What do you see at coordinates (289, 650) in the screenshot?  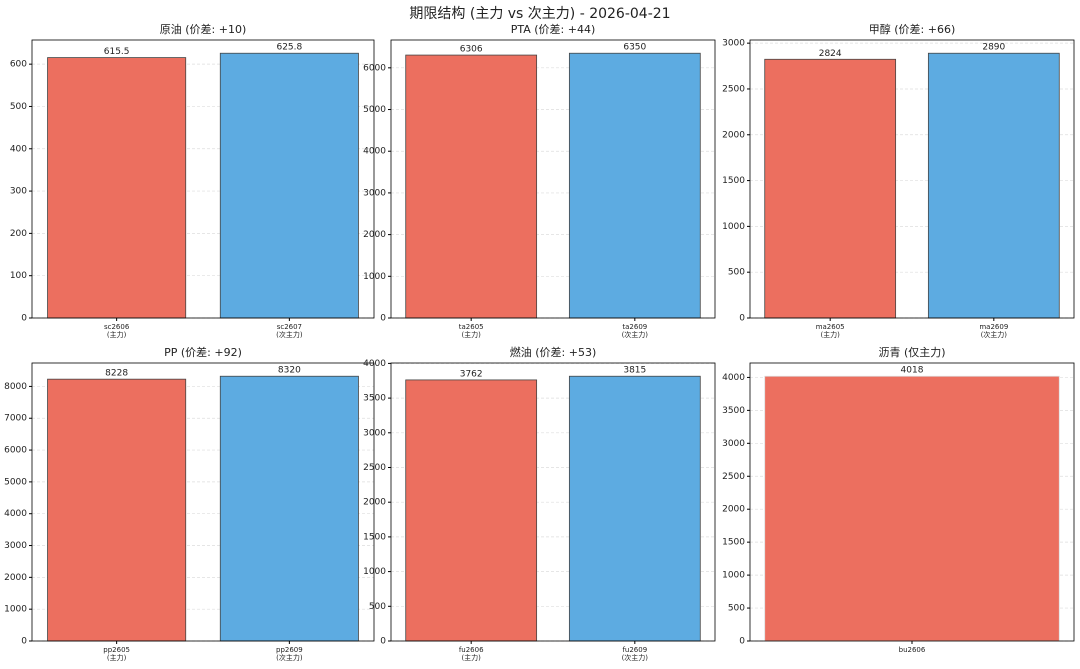 I see `x-tick-label: pp2609` at bounding box center [289, 650].